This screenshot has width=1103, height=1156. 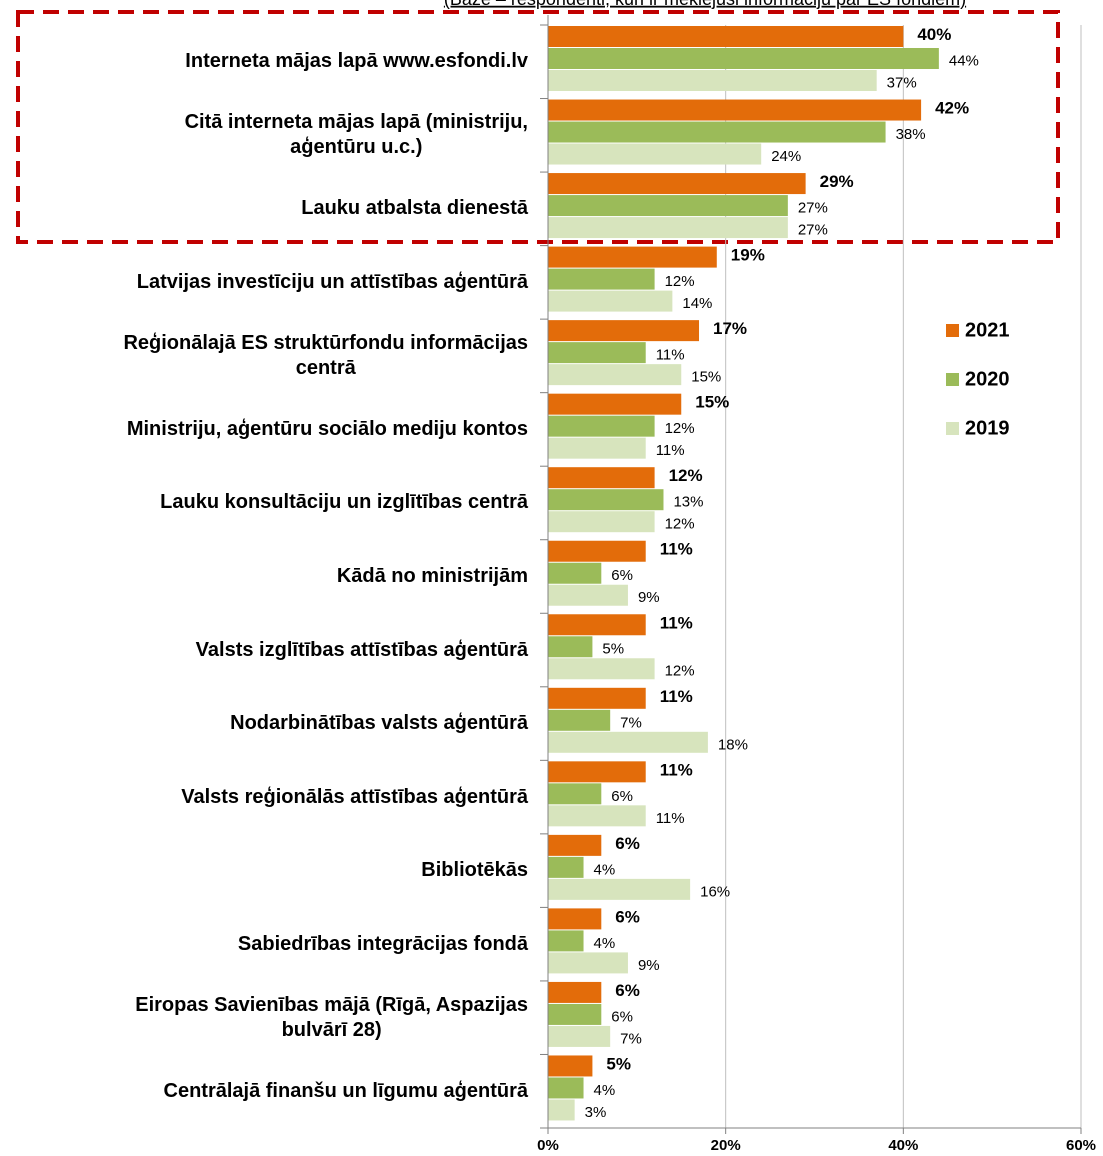 I want to click on y-tick-label: Lauku konsultāciju un izglītības centrā, so click(x=344, y=502).